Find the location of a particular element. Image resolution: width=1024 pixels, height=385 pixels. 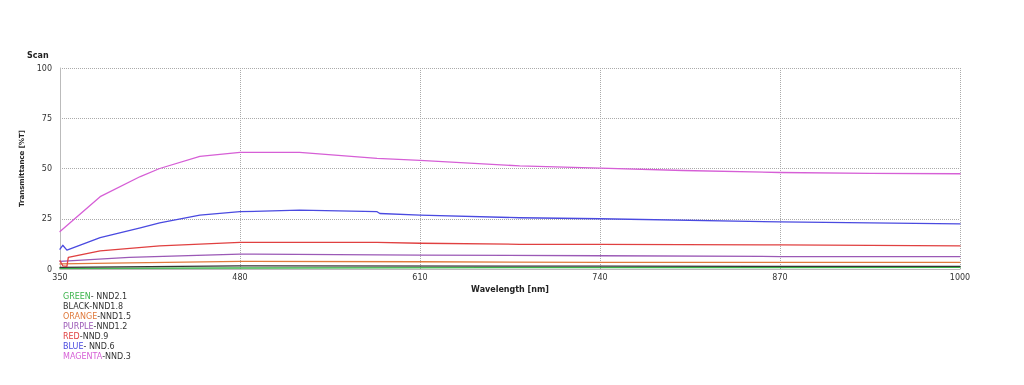

x-tick-label: 610 is located at coordinates (420, 277).